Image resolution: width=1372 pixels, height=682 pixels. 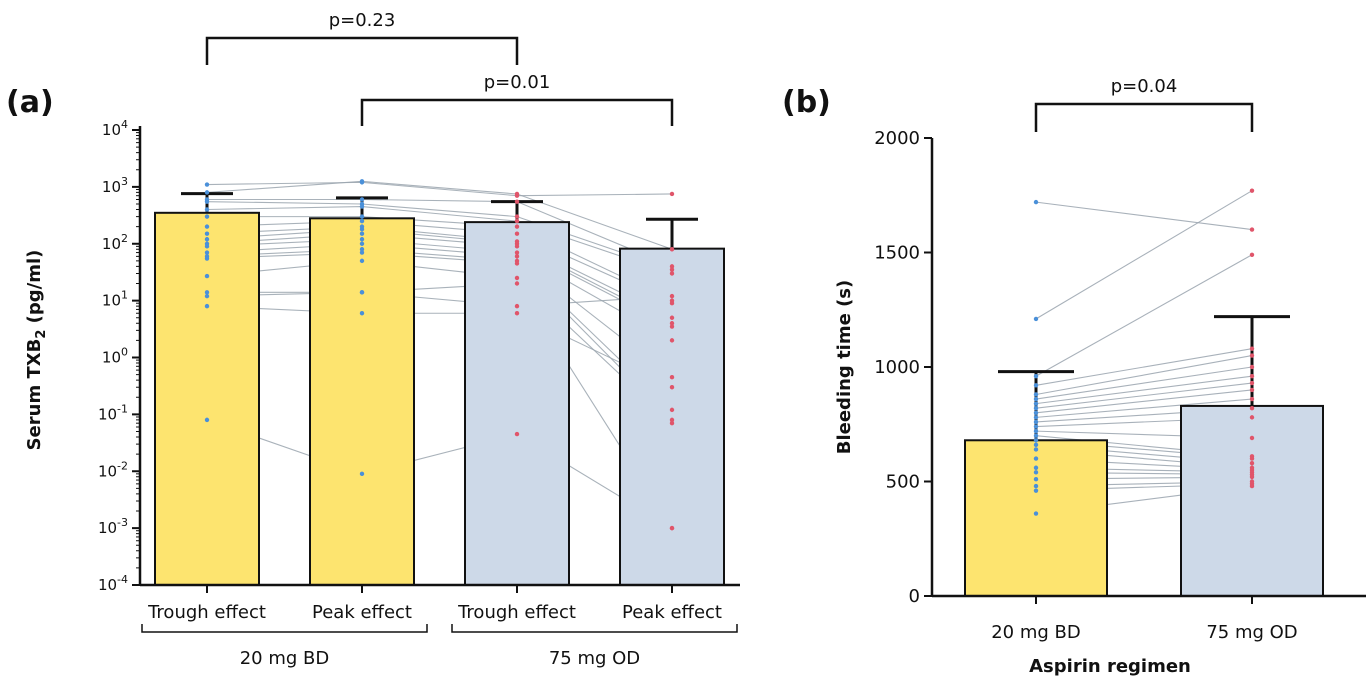 What do you see at coordinates (594, 658) in the screenshot?
I see `group-label: 75 mg OD` at bounding box center [594, 658].